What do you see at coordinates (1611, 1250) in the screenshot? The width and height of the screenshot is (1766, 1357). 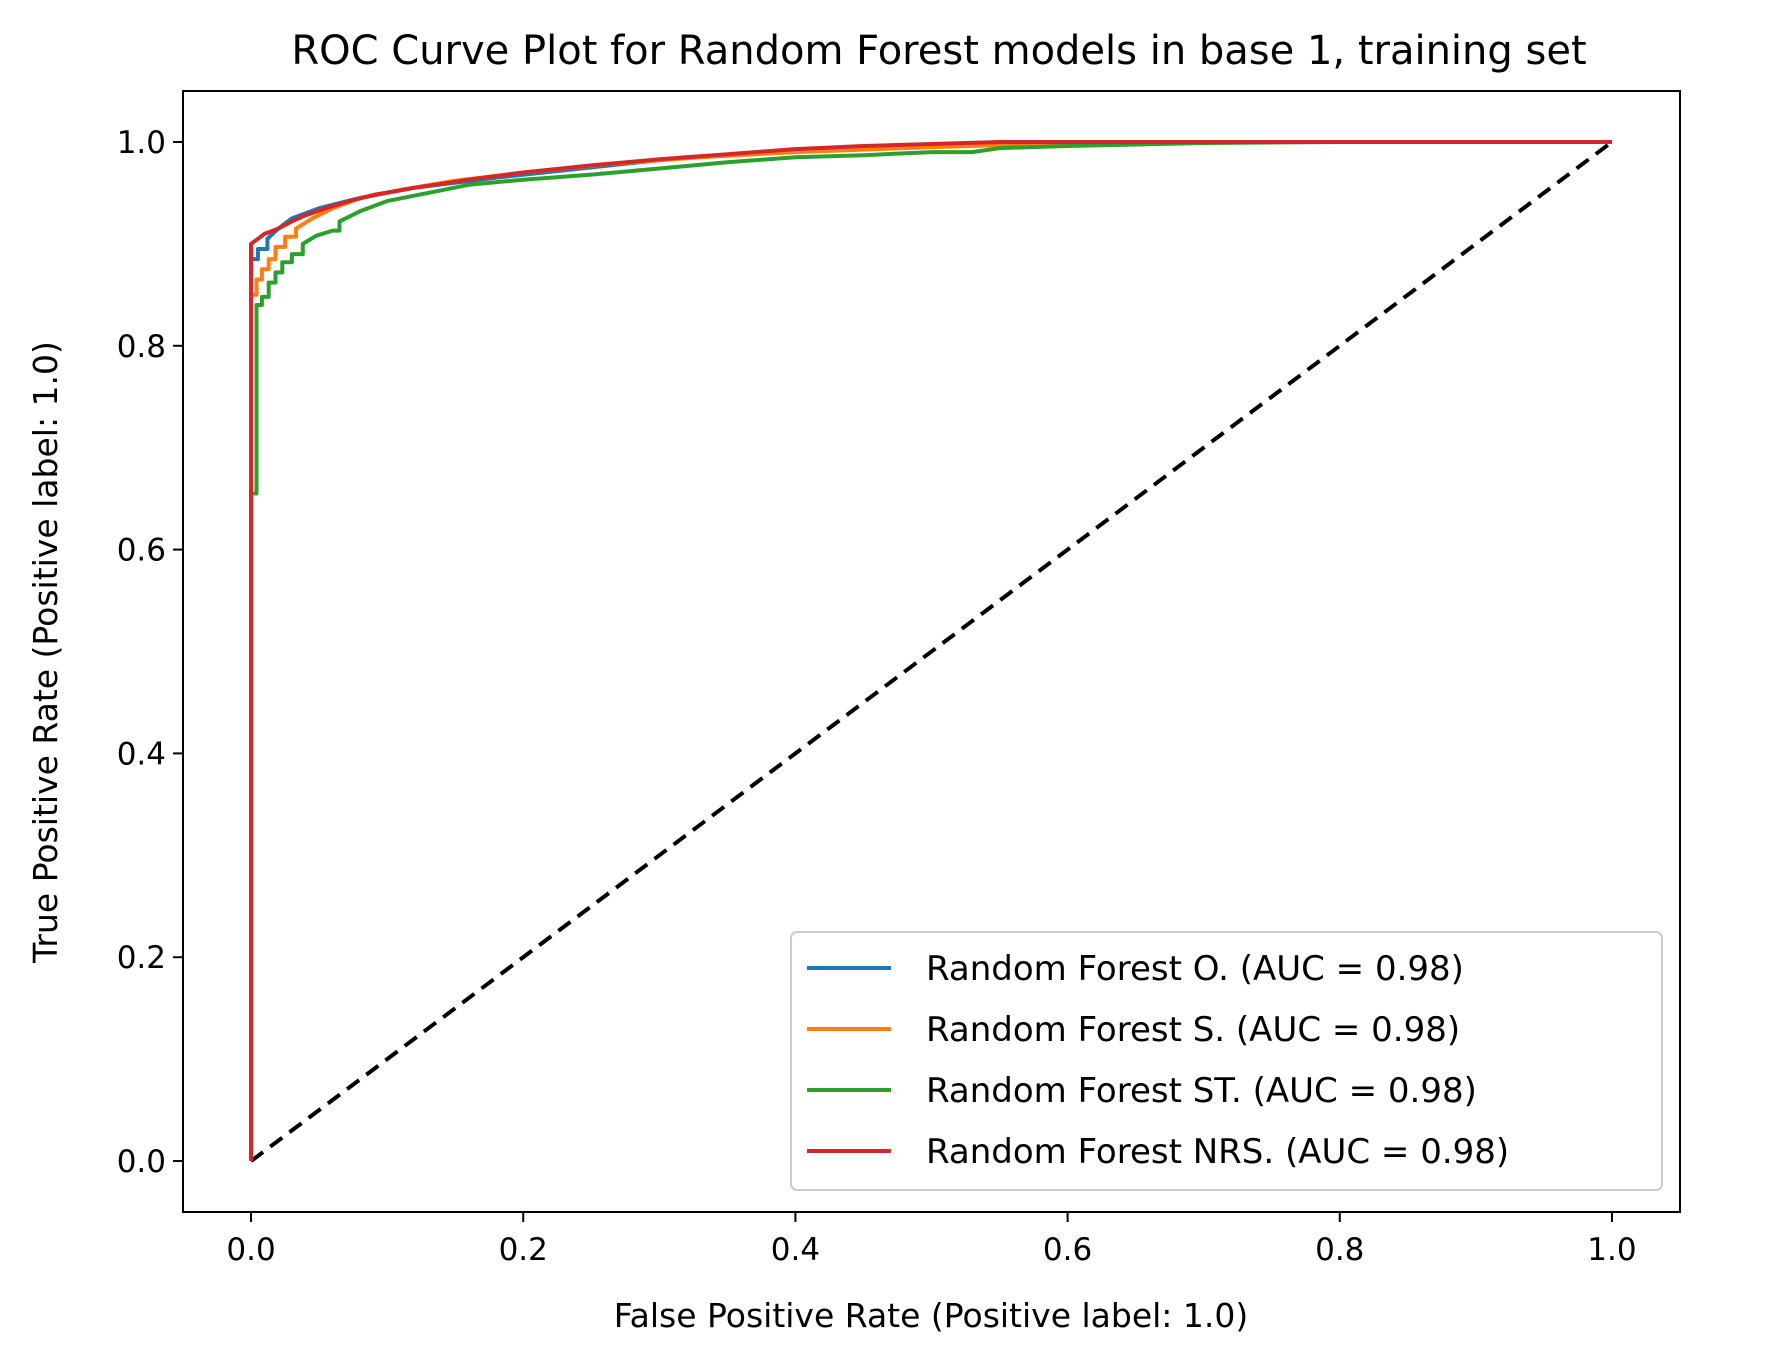 I see `x-tick-label: 1.0` at bounding box center [1611, 1250].